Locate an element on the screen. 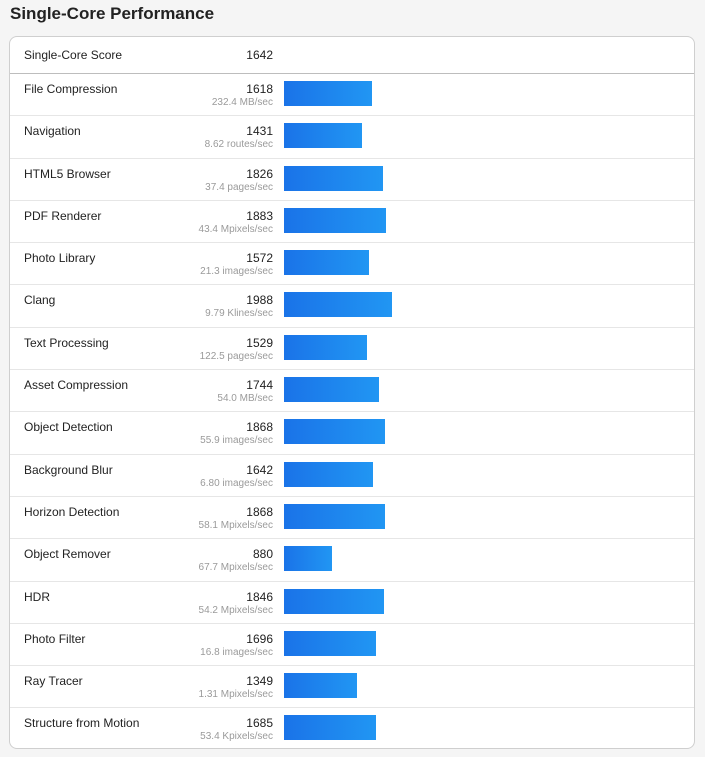 The width and height of the screenshot is (705, 757). table-row: Text Processing 1529 122.5 pages/sec is located at coordinates (352, 349).